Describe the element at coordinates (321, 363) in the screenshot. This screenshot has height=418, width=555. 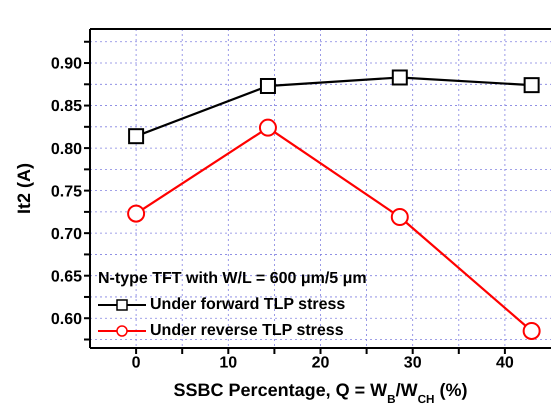
I see `x-tick-label: 20` at that location.